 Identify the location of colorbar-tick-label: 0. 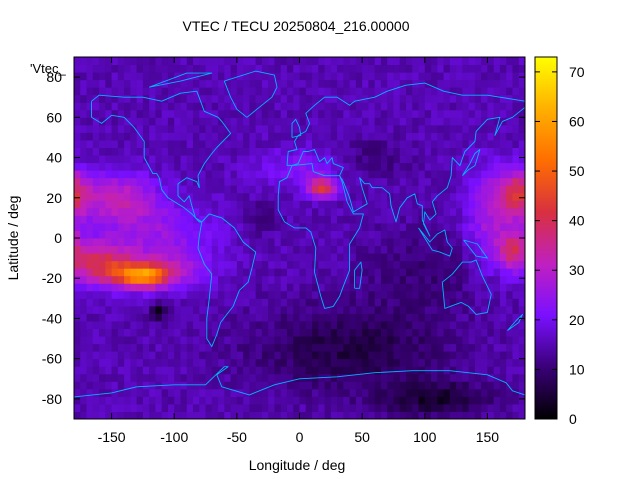
(573, 419).